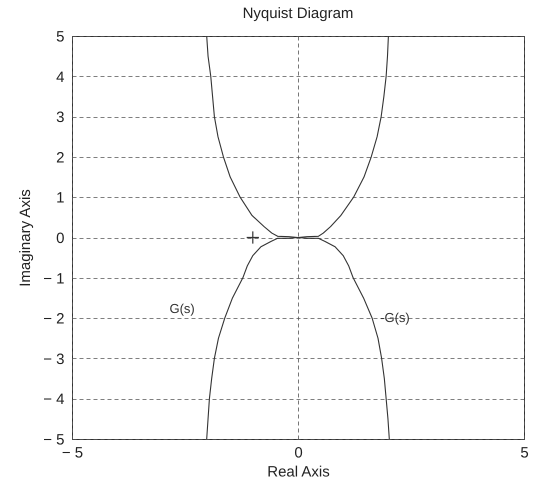 This screenshot has width=536, height=488. Describe the element at coordinates (53, 319) in the screenshot. I see `y-tick-label: − 2` at that location.